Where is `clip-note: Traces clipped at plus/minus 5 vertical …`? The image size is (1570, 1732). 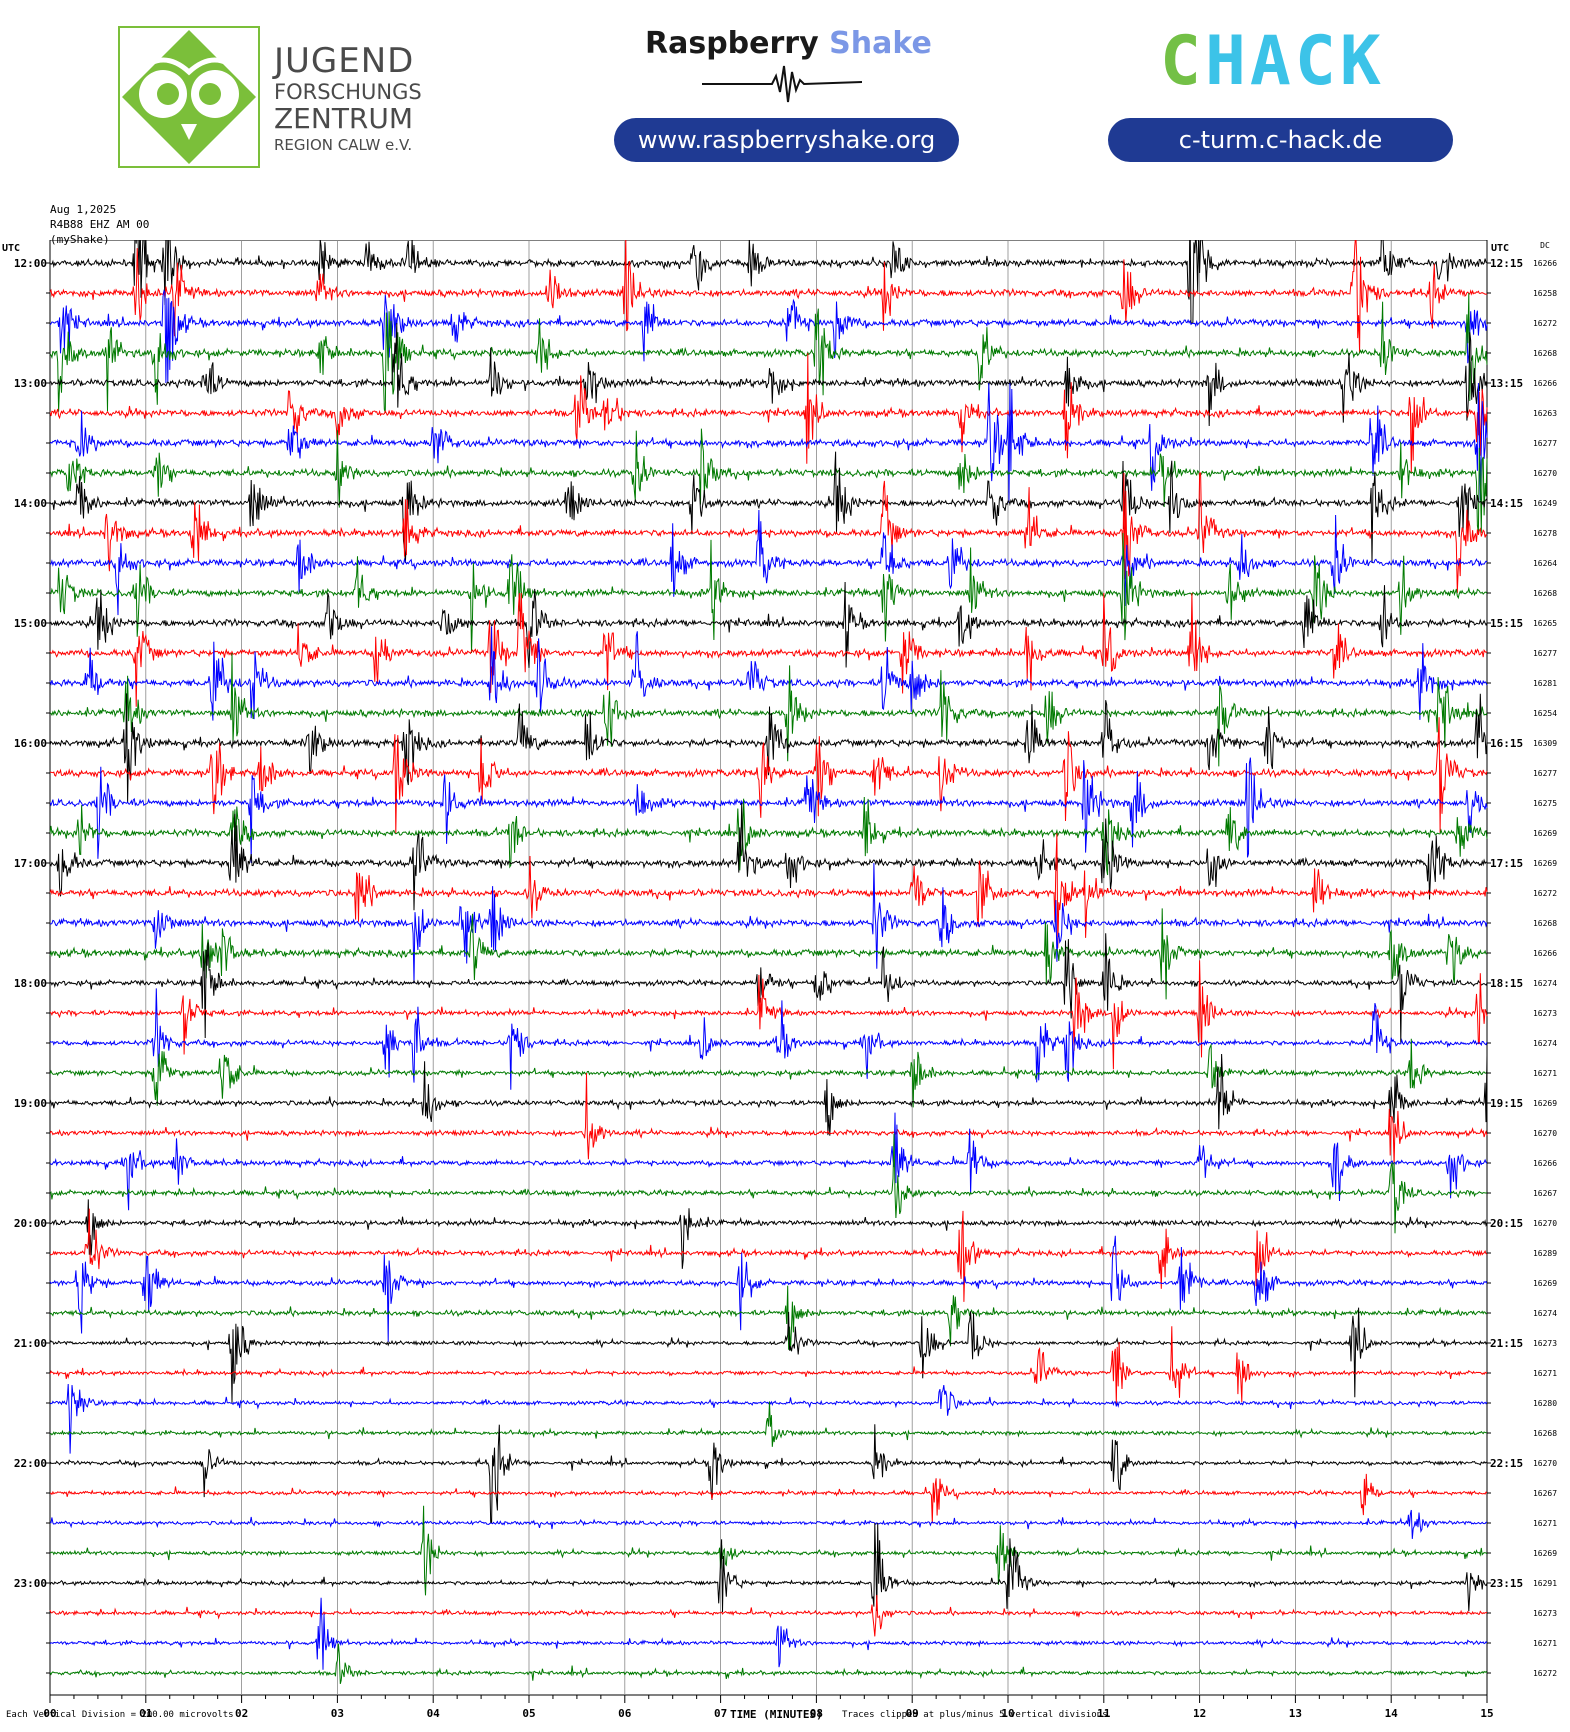 clip-note: Traces clipped at plus/minus 5 vertical … is located at coordinates (975, 1715).